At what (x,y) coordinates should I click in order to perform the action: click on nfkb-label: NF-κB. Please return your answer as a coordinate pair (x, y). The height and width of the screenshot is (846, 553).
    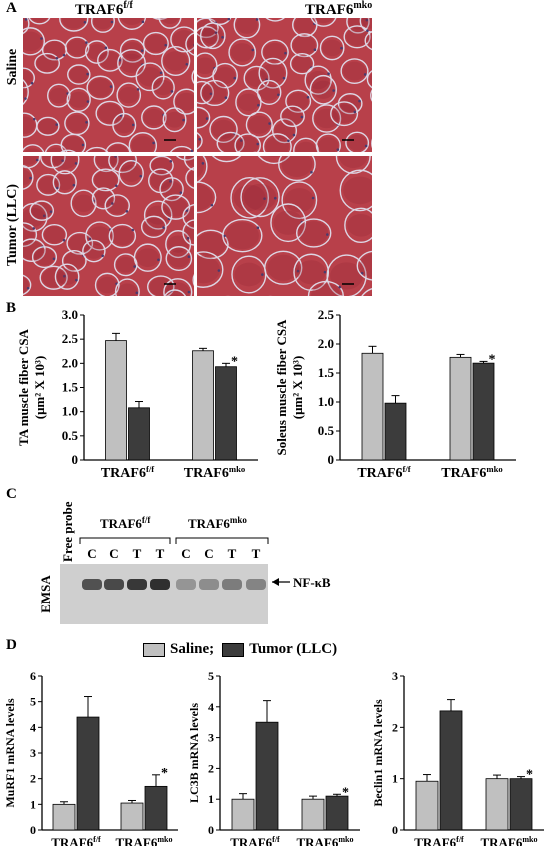
    Looking at the image, I should click on (312, 582).